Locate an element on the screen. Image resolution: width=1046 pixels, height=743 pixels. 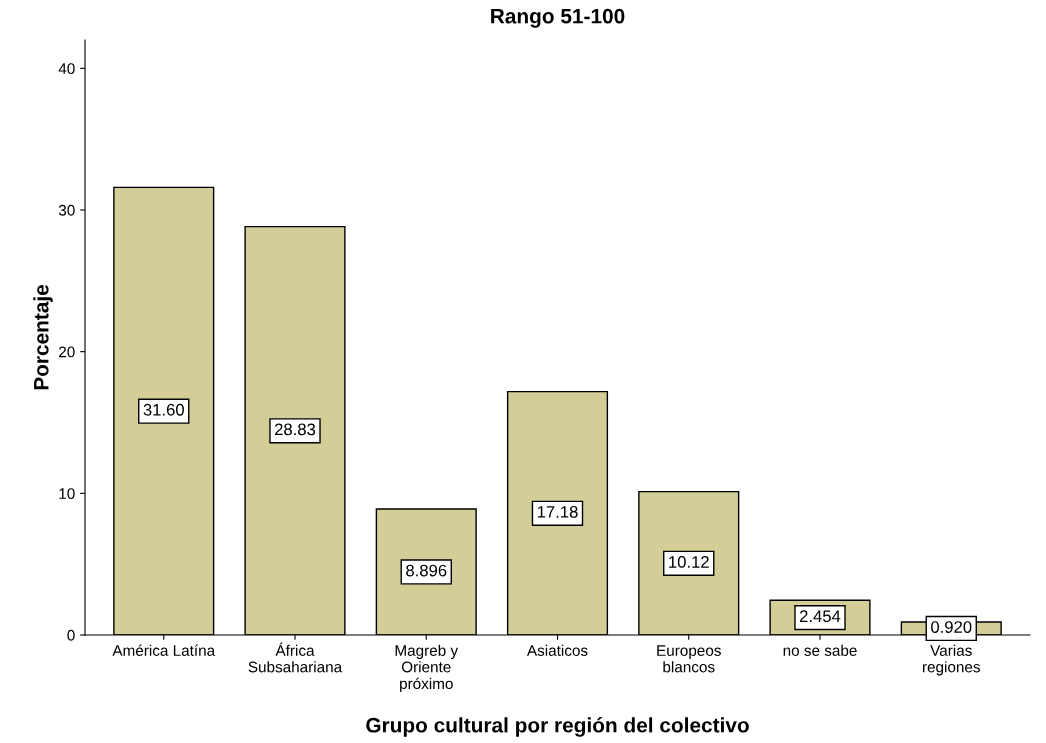
x-tick-label: Magreb y Oriente próximo is located at coordinates (427, 668).